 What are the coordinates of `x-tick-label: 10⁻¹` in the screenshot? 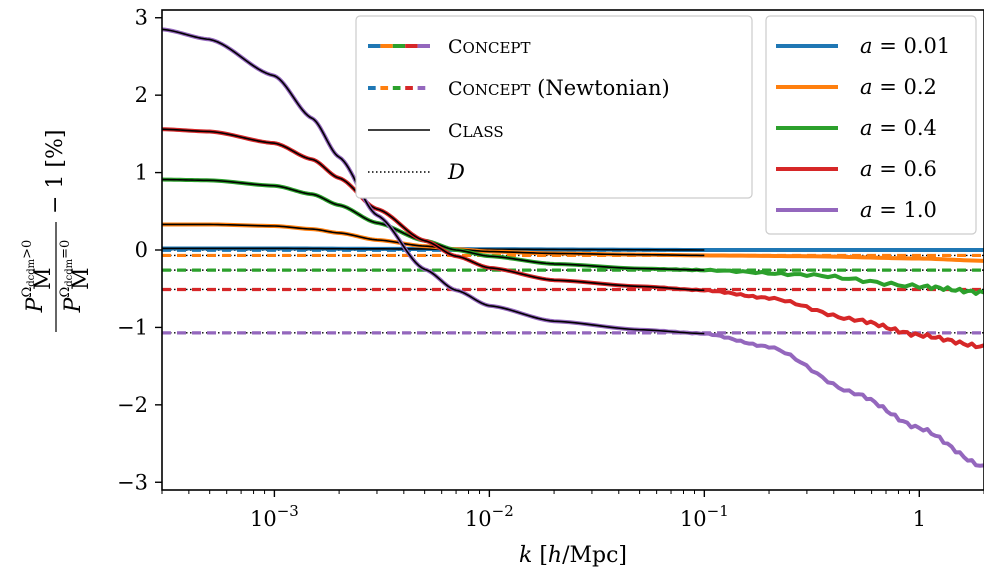 It's located at (704, 516).